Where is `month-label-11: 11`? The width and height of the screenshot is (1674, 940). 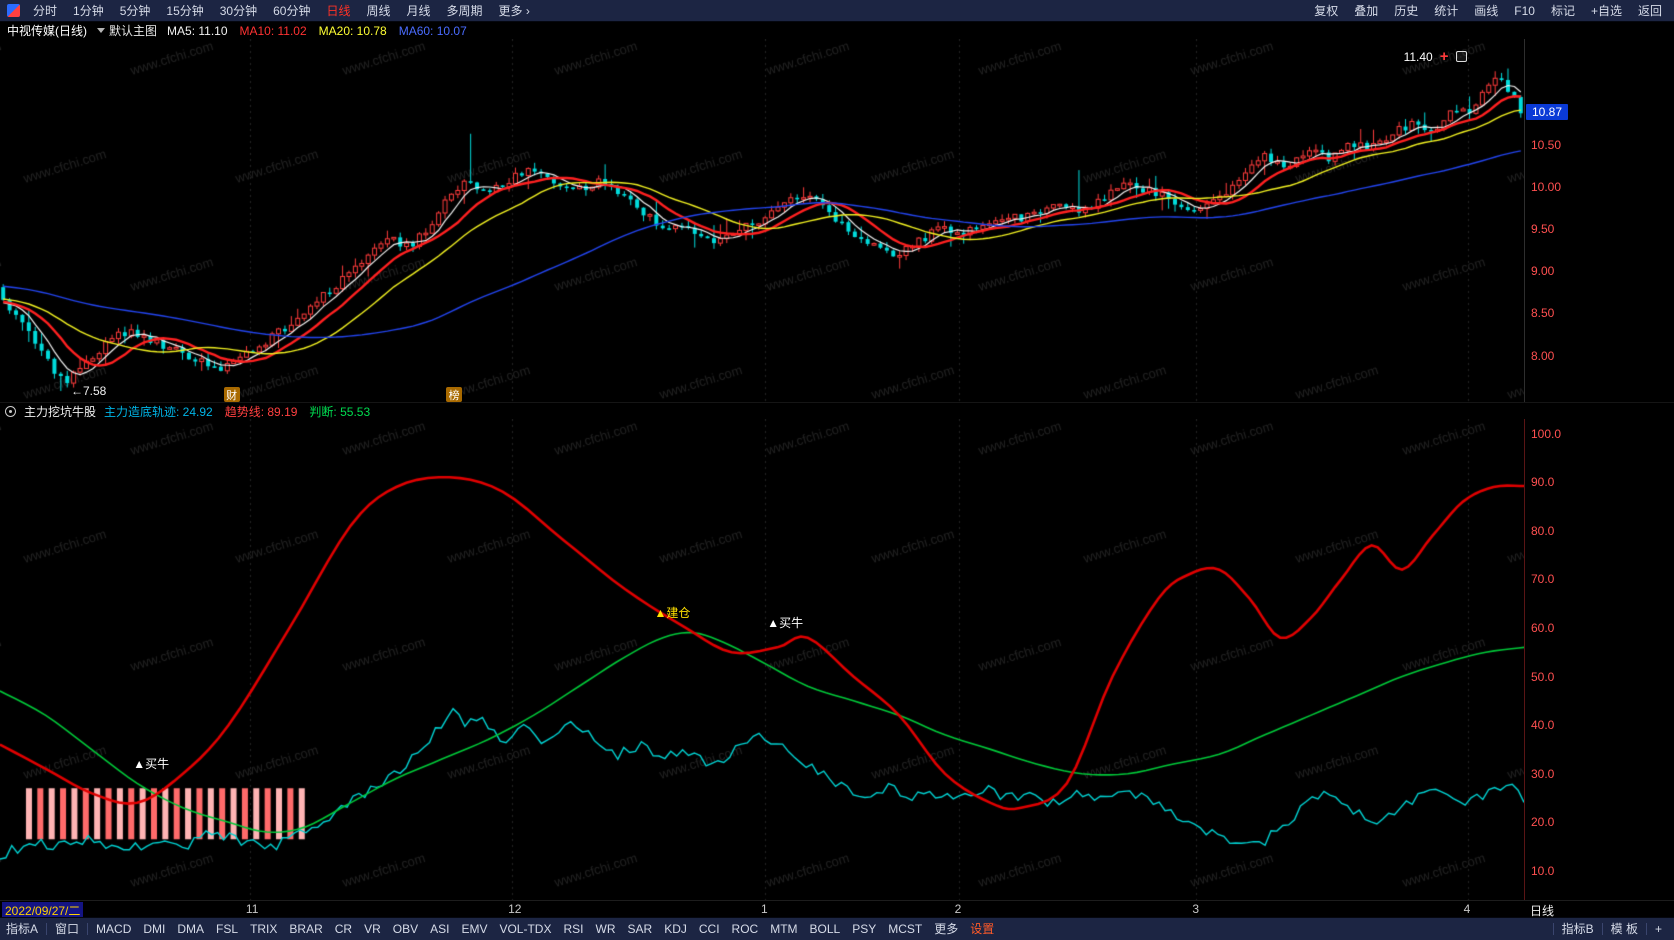 month-label-11: 11 is located at coordinates (252, 909).